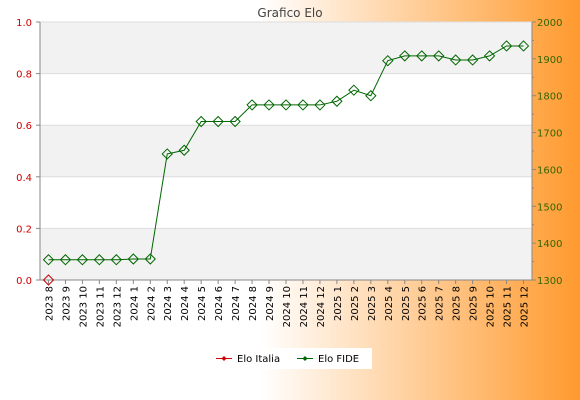 This screenshot has width=580, height=400. Describe the element at coordinates (83, 306) in the screenshot. I see `x-tick-label: 2023 10` at that location.